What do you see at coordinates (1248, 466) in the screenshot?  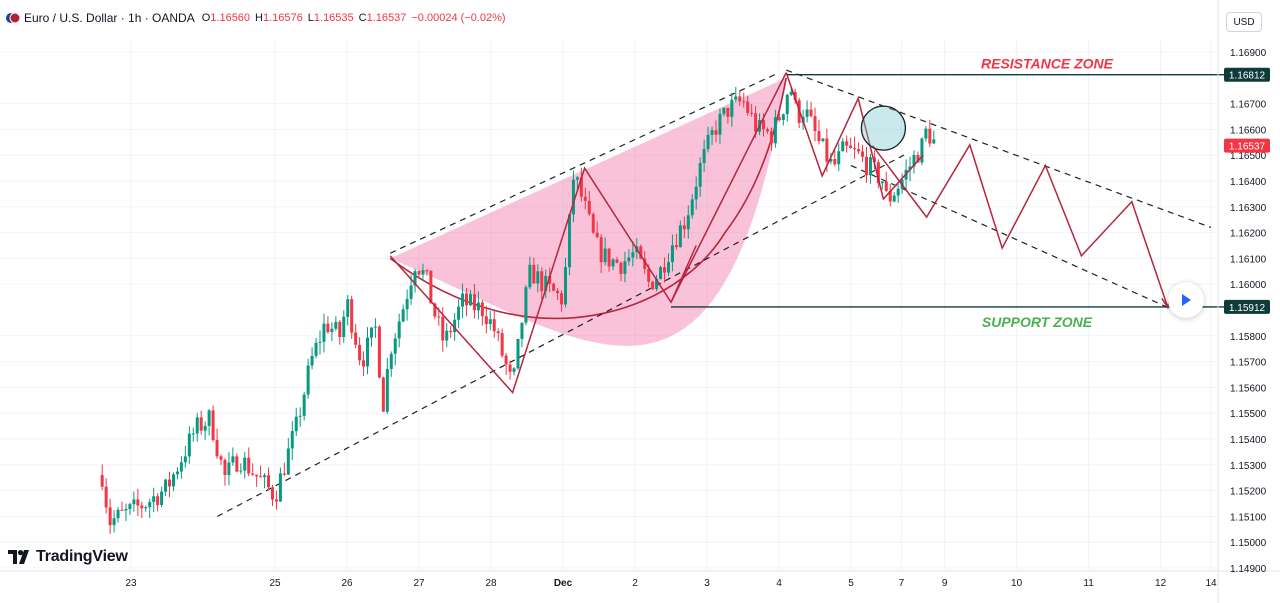 I see `price-axis-tick: 1.15300` at bounding box center [1248, 466].